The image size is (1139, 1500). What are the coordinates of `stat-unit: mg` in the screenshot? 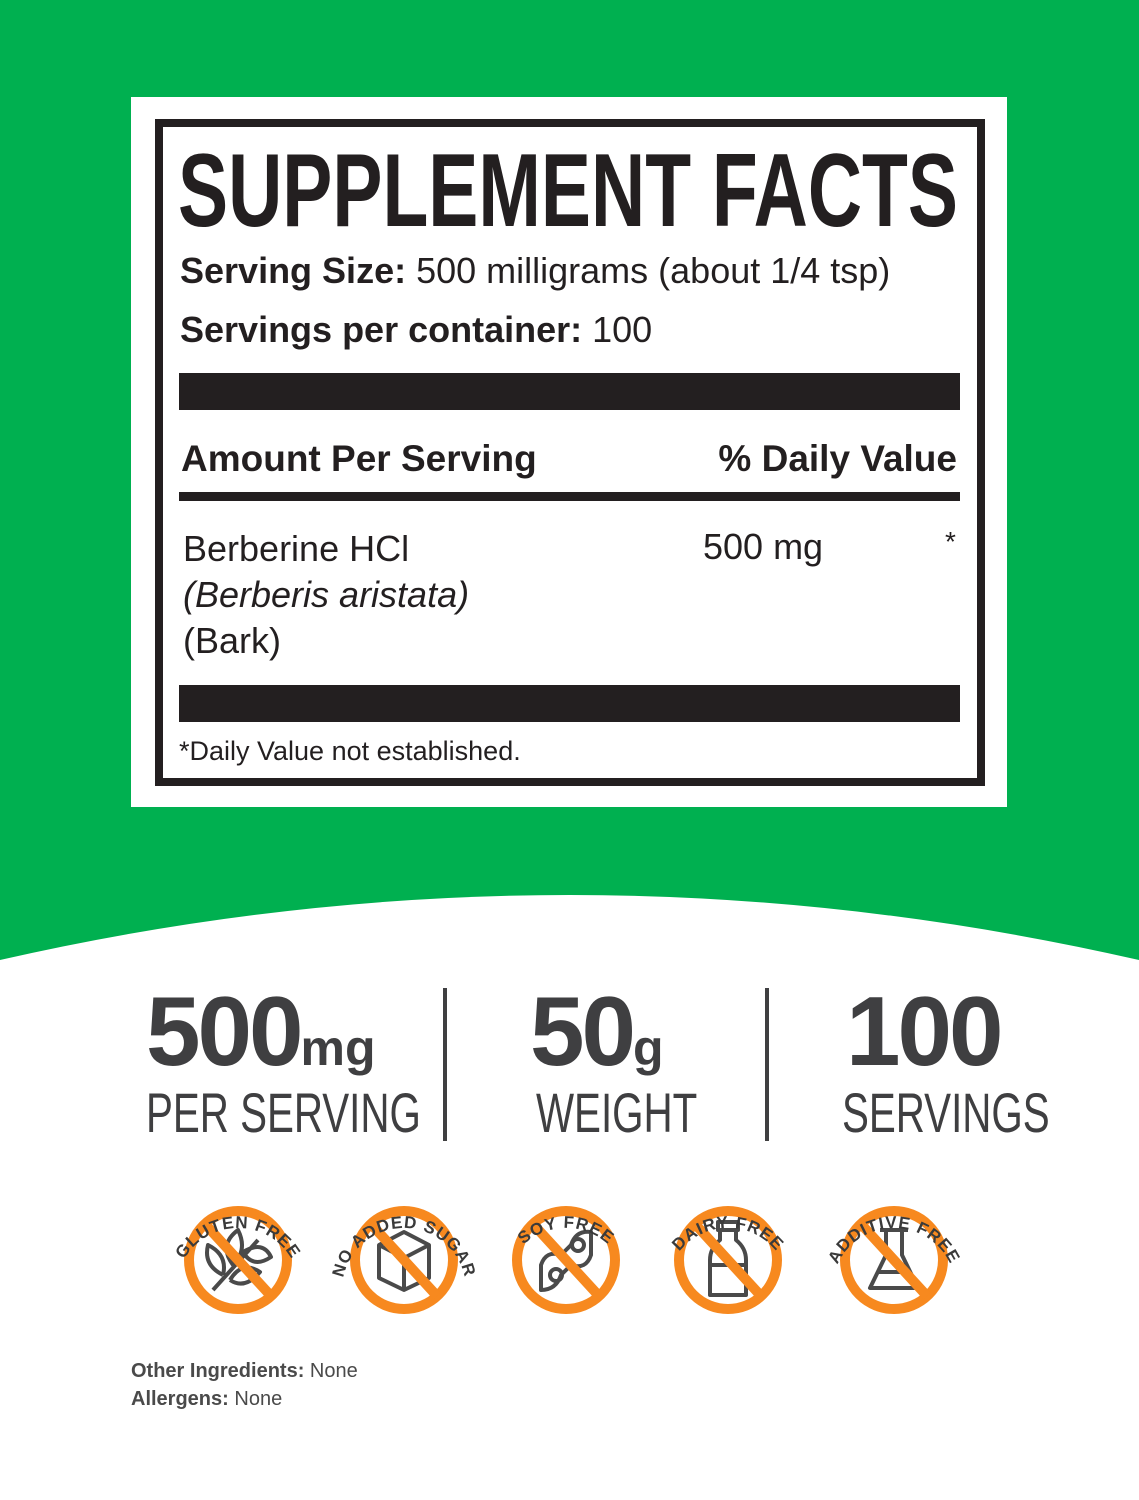 It's located at (338, 1048).